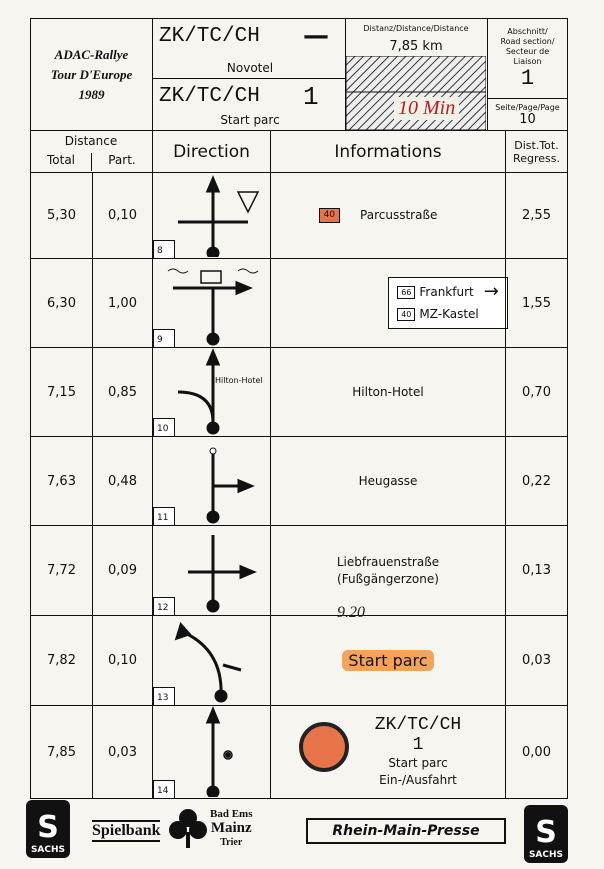 Image resolution: width=604 pixels, height=869 pixels. Describe the element at coordinates (311, 97) in the screenshot. I see `to-number: 1` at that location.